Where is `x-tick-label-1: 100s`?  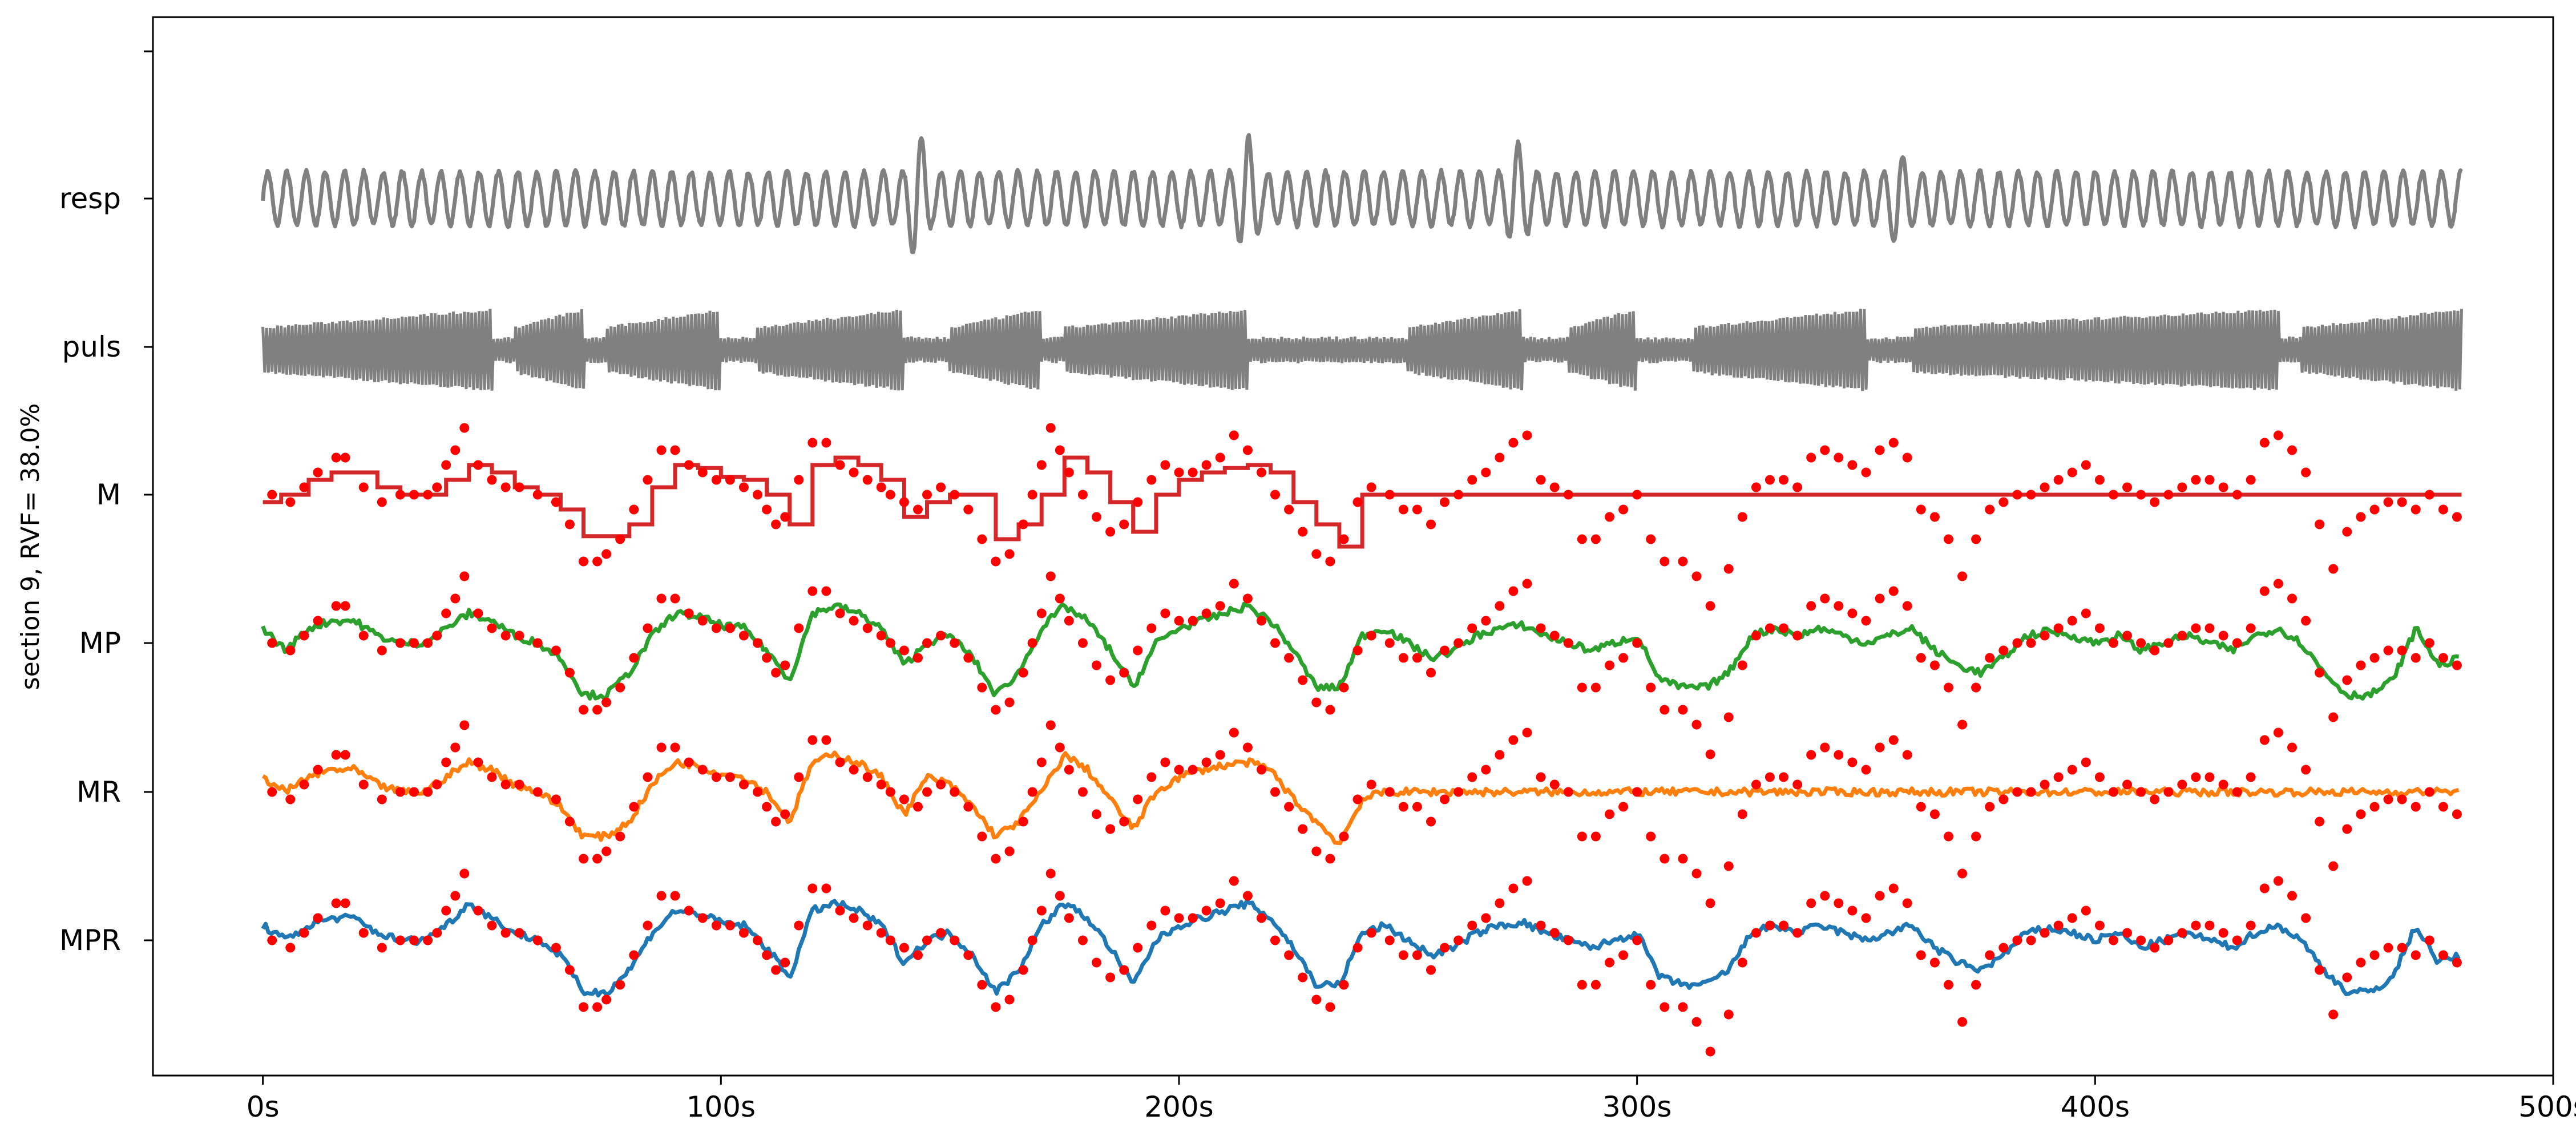
x-tick-label-1: 100s is located at coordinates (721, 1106).